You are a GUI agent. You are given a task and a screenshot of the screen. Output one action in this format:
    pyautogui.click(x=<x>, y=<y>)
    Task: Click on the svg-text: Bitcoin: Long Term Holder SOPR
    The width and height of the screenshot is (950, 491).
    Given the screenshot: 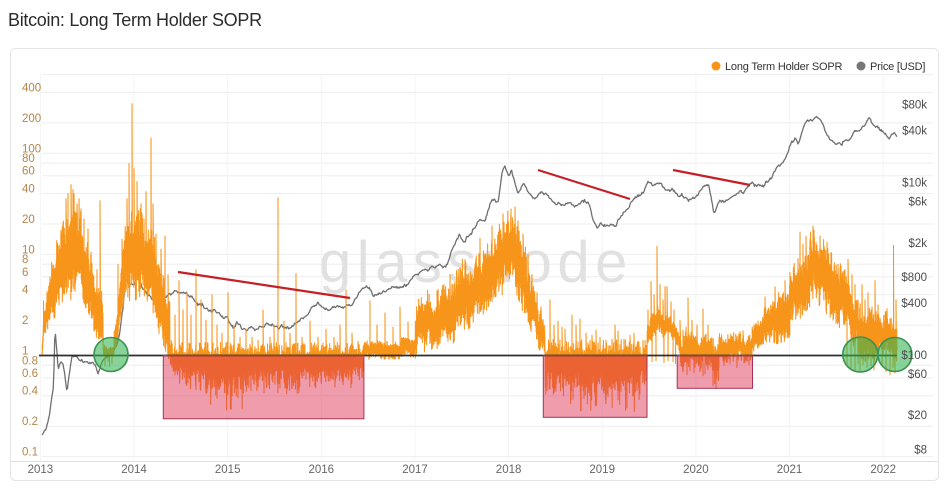 What is the action you would take?
    pyautogui.click(x=135, y=20)
    